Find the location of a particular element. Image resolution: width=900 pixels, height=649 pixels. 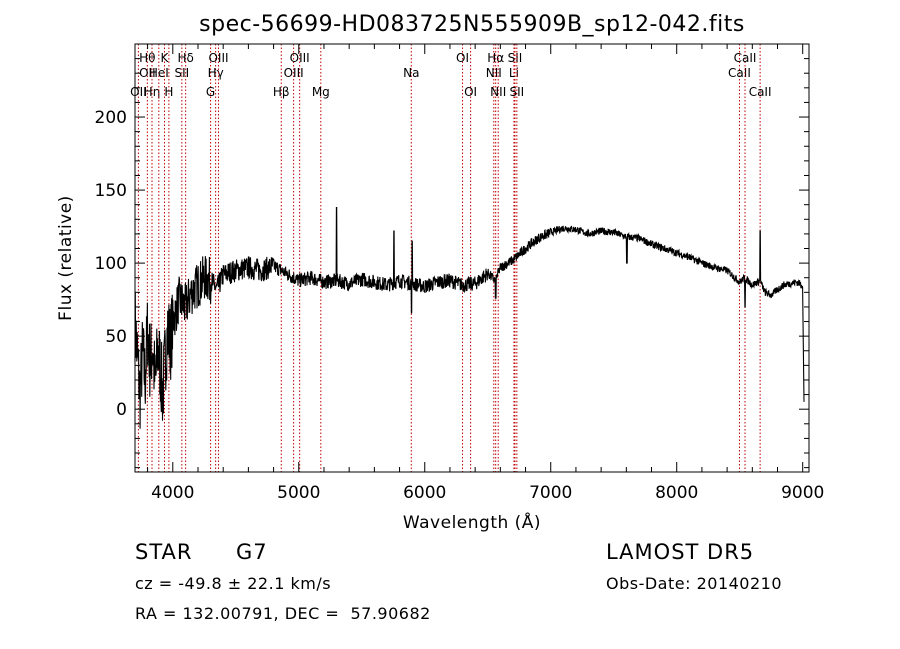

line-marker-label: Hγ is located at coordinates (216, 73).